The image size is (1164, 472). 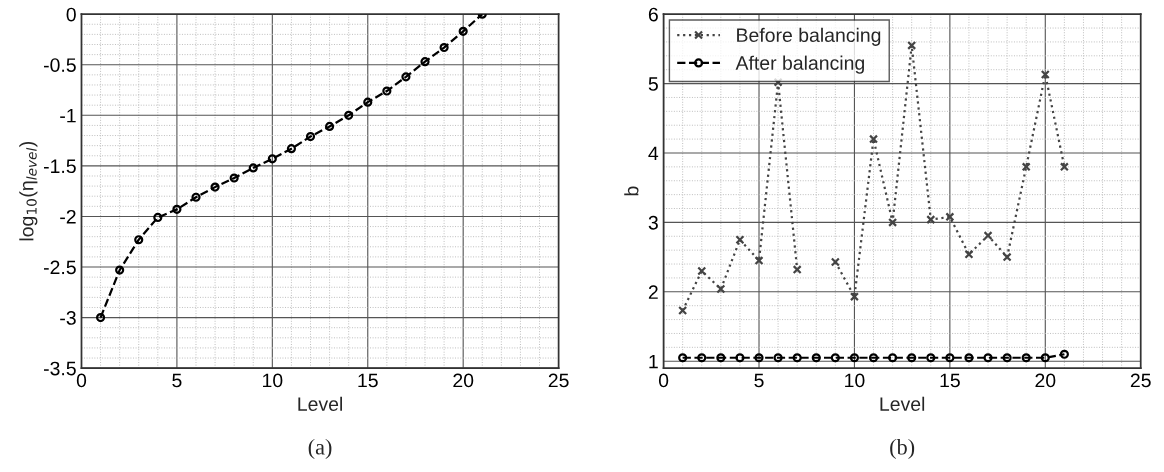 What do you see at coordinates (902, 449) in the screenshot?
I see `text: (b)` at bounding box center [902, 449].